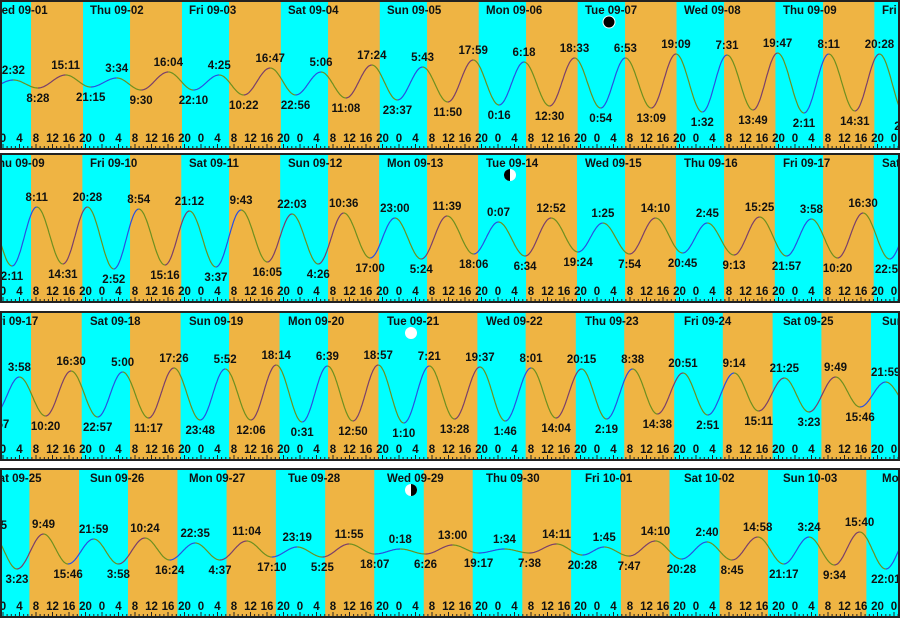 The height and width of the screenshot is (620, 900). I want to click on low-tide-label: 5:24, so click(422, 270).